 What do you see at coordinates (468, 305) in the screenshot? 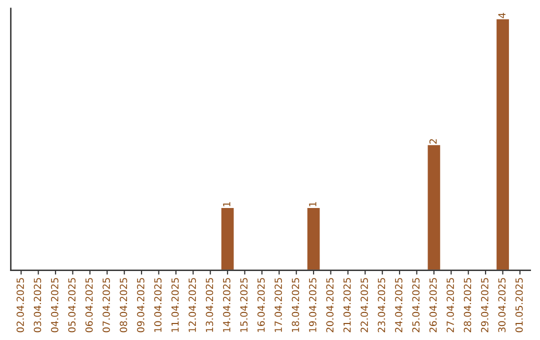
I see `x-tick-label: 28.04.2025` at bounding box center [468, 305].